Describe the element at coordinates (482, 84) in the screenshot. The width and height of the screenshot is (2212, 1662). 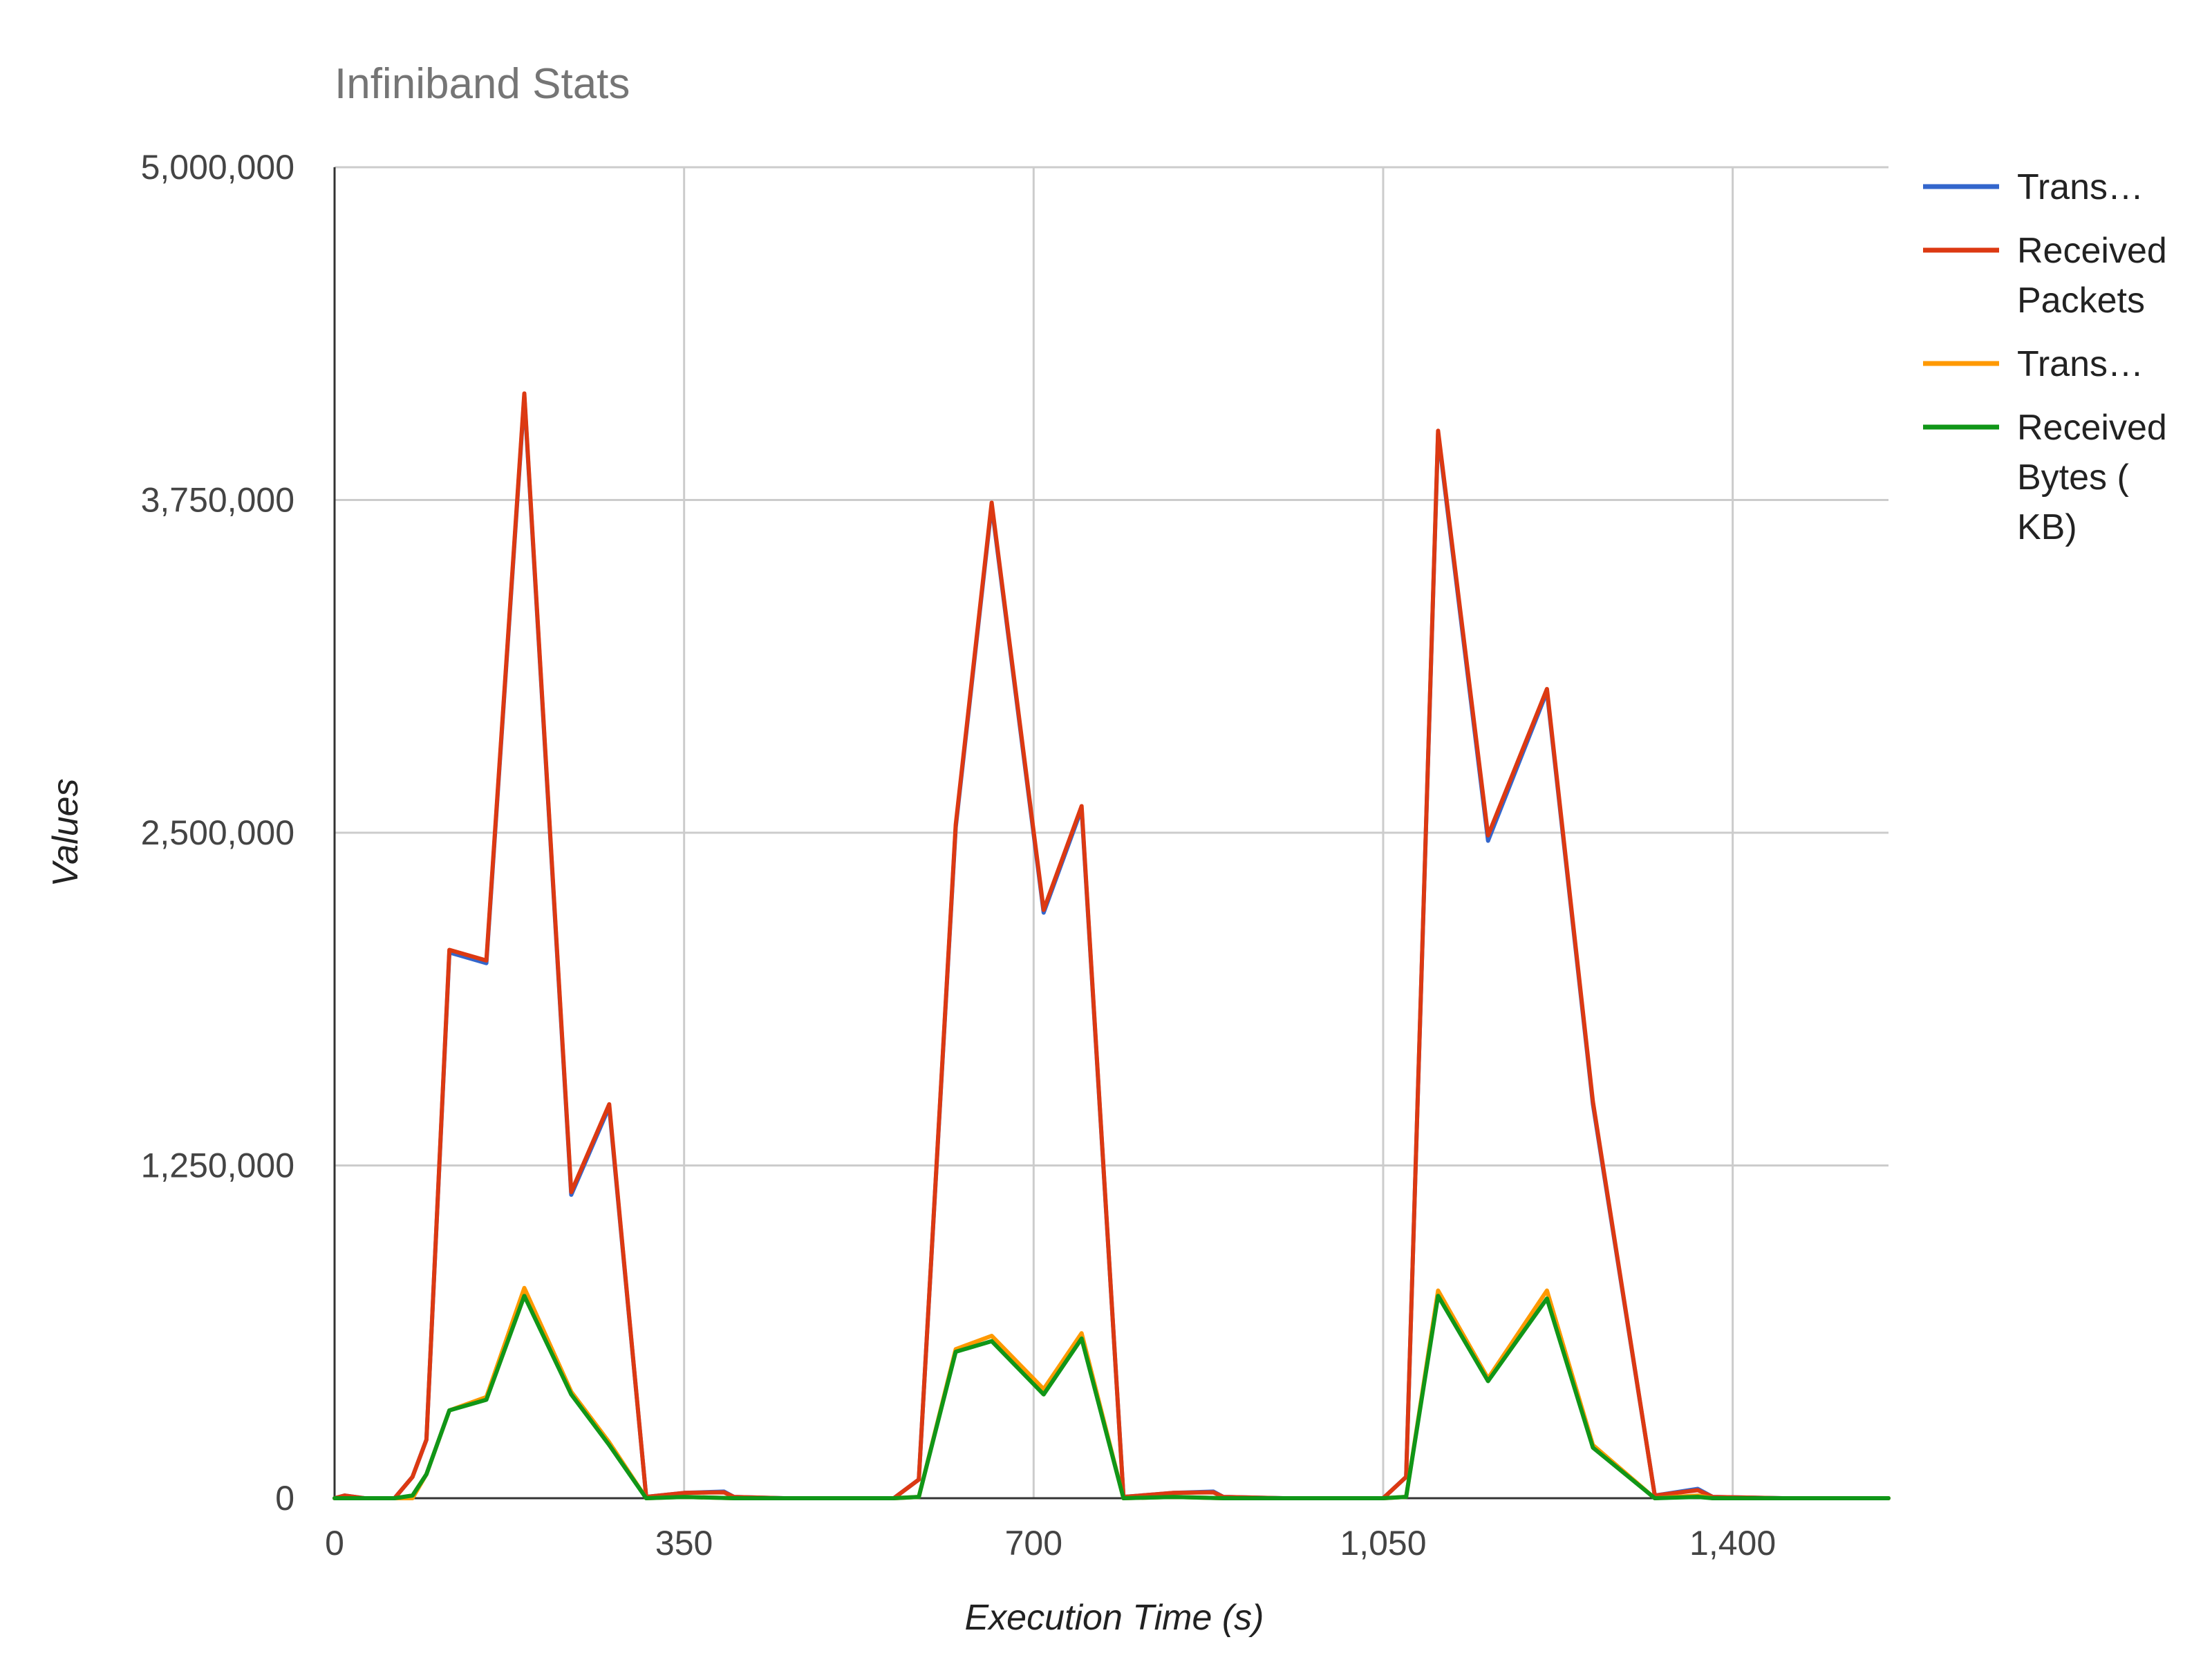
I see `chart-title: Infiniband Stats` at that location.